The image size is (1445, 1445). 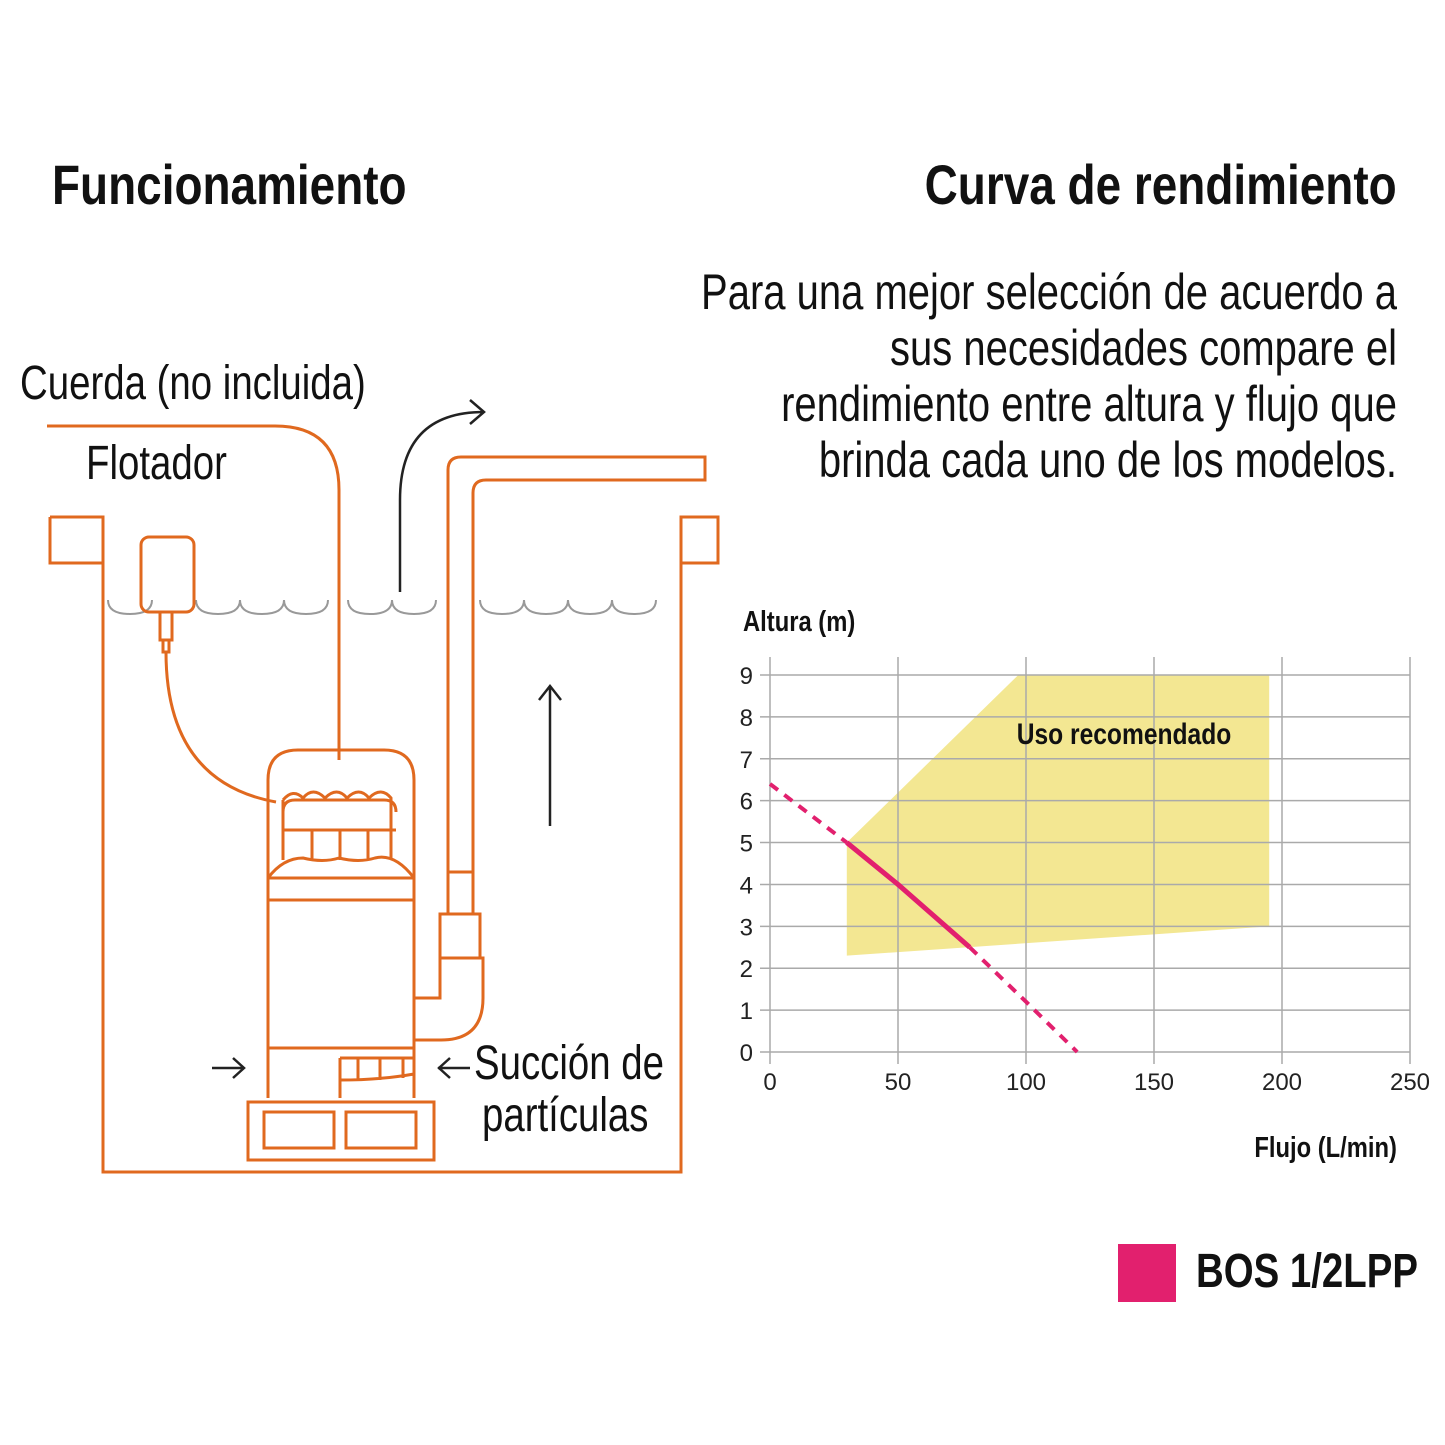 What do you see at coordinates (193, 383) in the screenshot?
I see `label-rope: Cuerda (no incluida)` at bounding box center [193, 383].